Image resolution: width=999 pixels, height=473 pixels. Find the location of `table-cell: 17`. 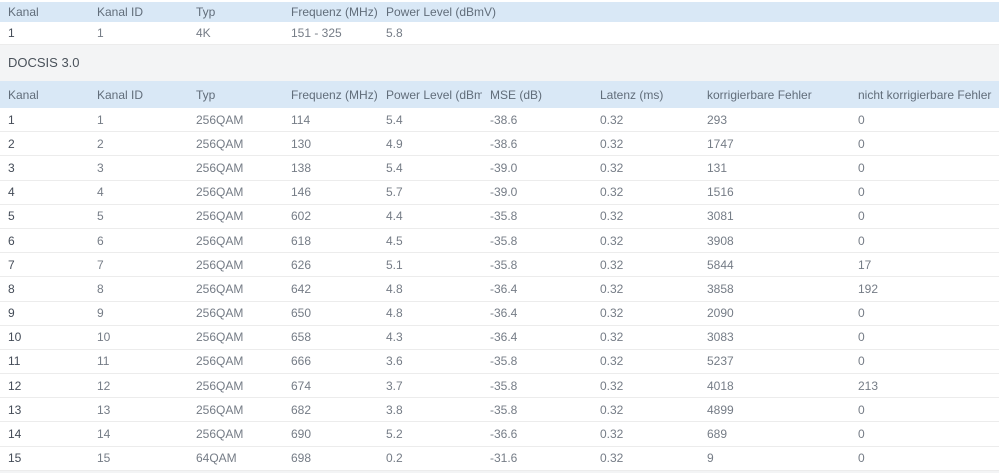

table-cell: 17 is located at coordinates (924, 265).